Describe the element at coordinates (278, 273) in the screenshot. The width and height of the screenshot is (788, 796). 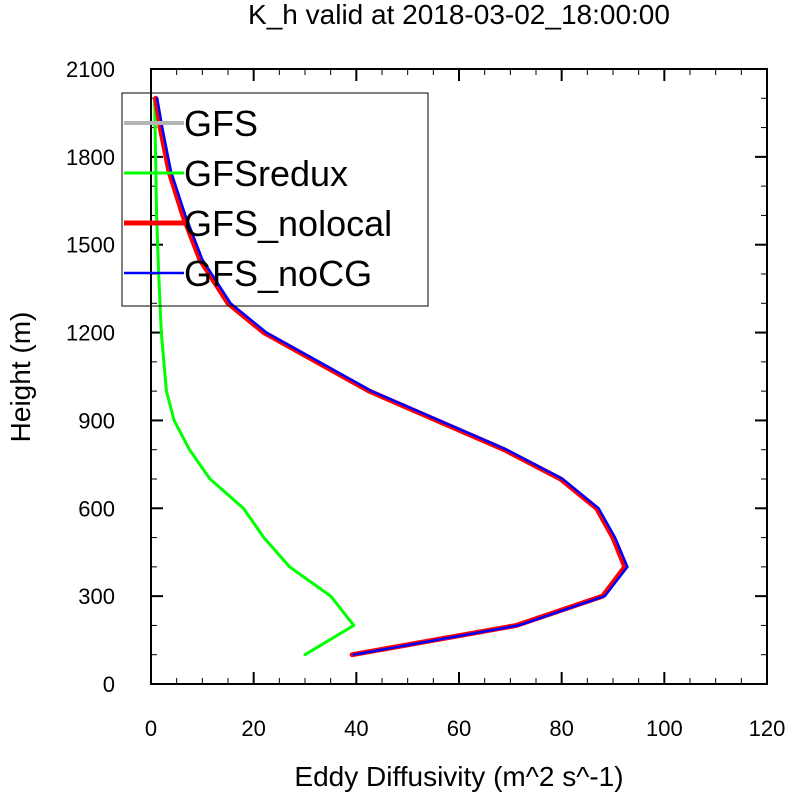
I see `legend-label: GFS_noCG` at that location.